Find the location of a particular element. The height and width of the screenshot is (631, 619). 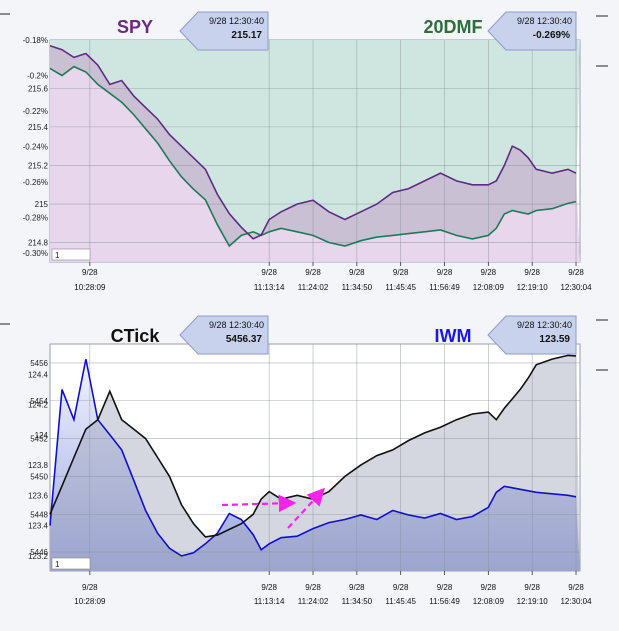

panel-0-callout-0-value: 215.17 is located at coordinates (246, 35).